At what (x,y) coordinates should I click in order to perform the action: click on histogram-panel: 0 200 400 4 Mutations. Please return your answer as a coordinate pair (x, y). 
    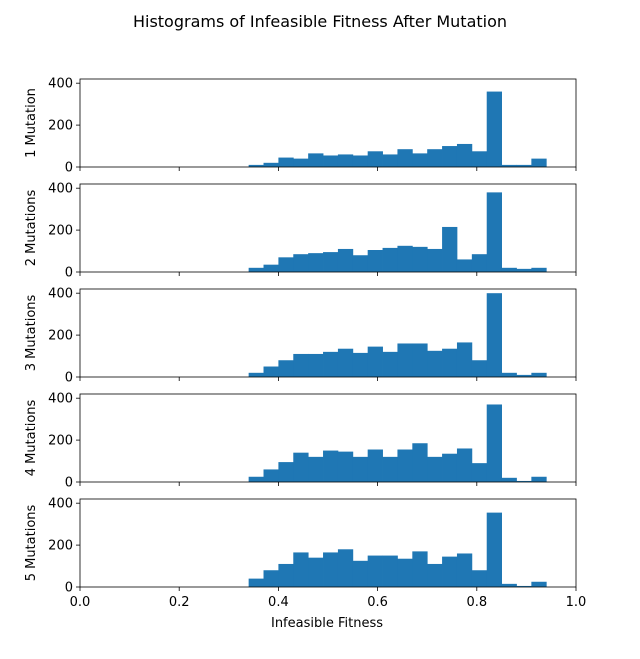
    Looking at the image, I should click on (300, 441).